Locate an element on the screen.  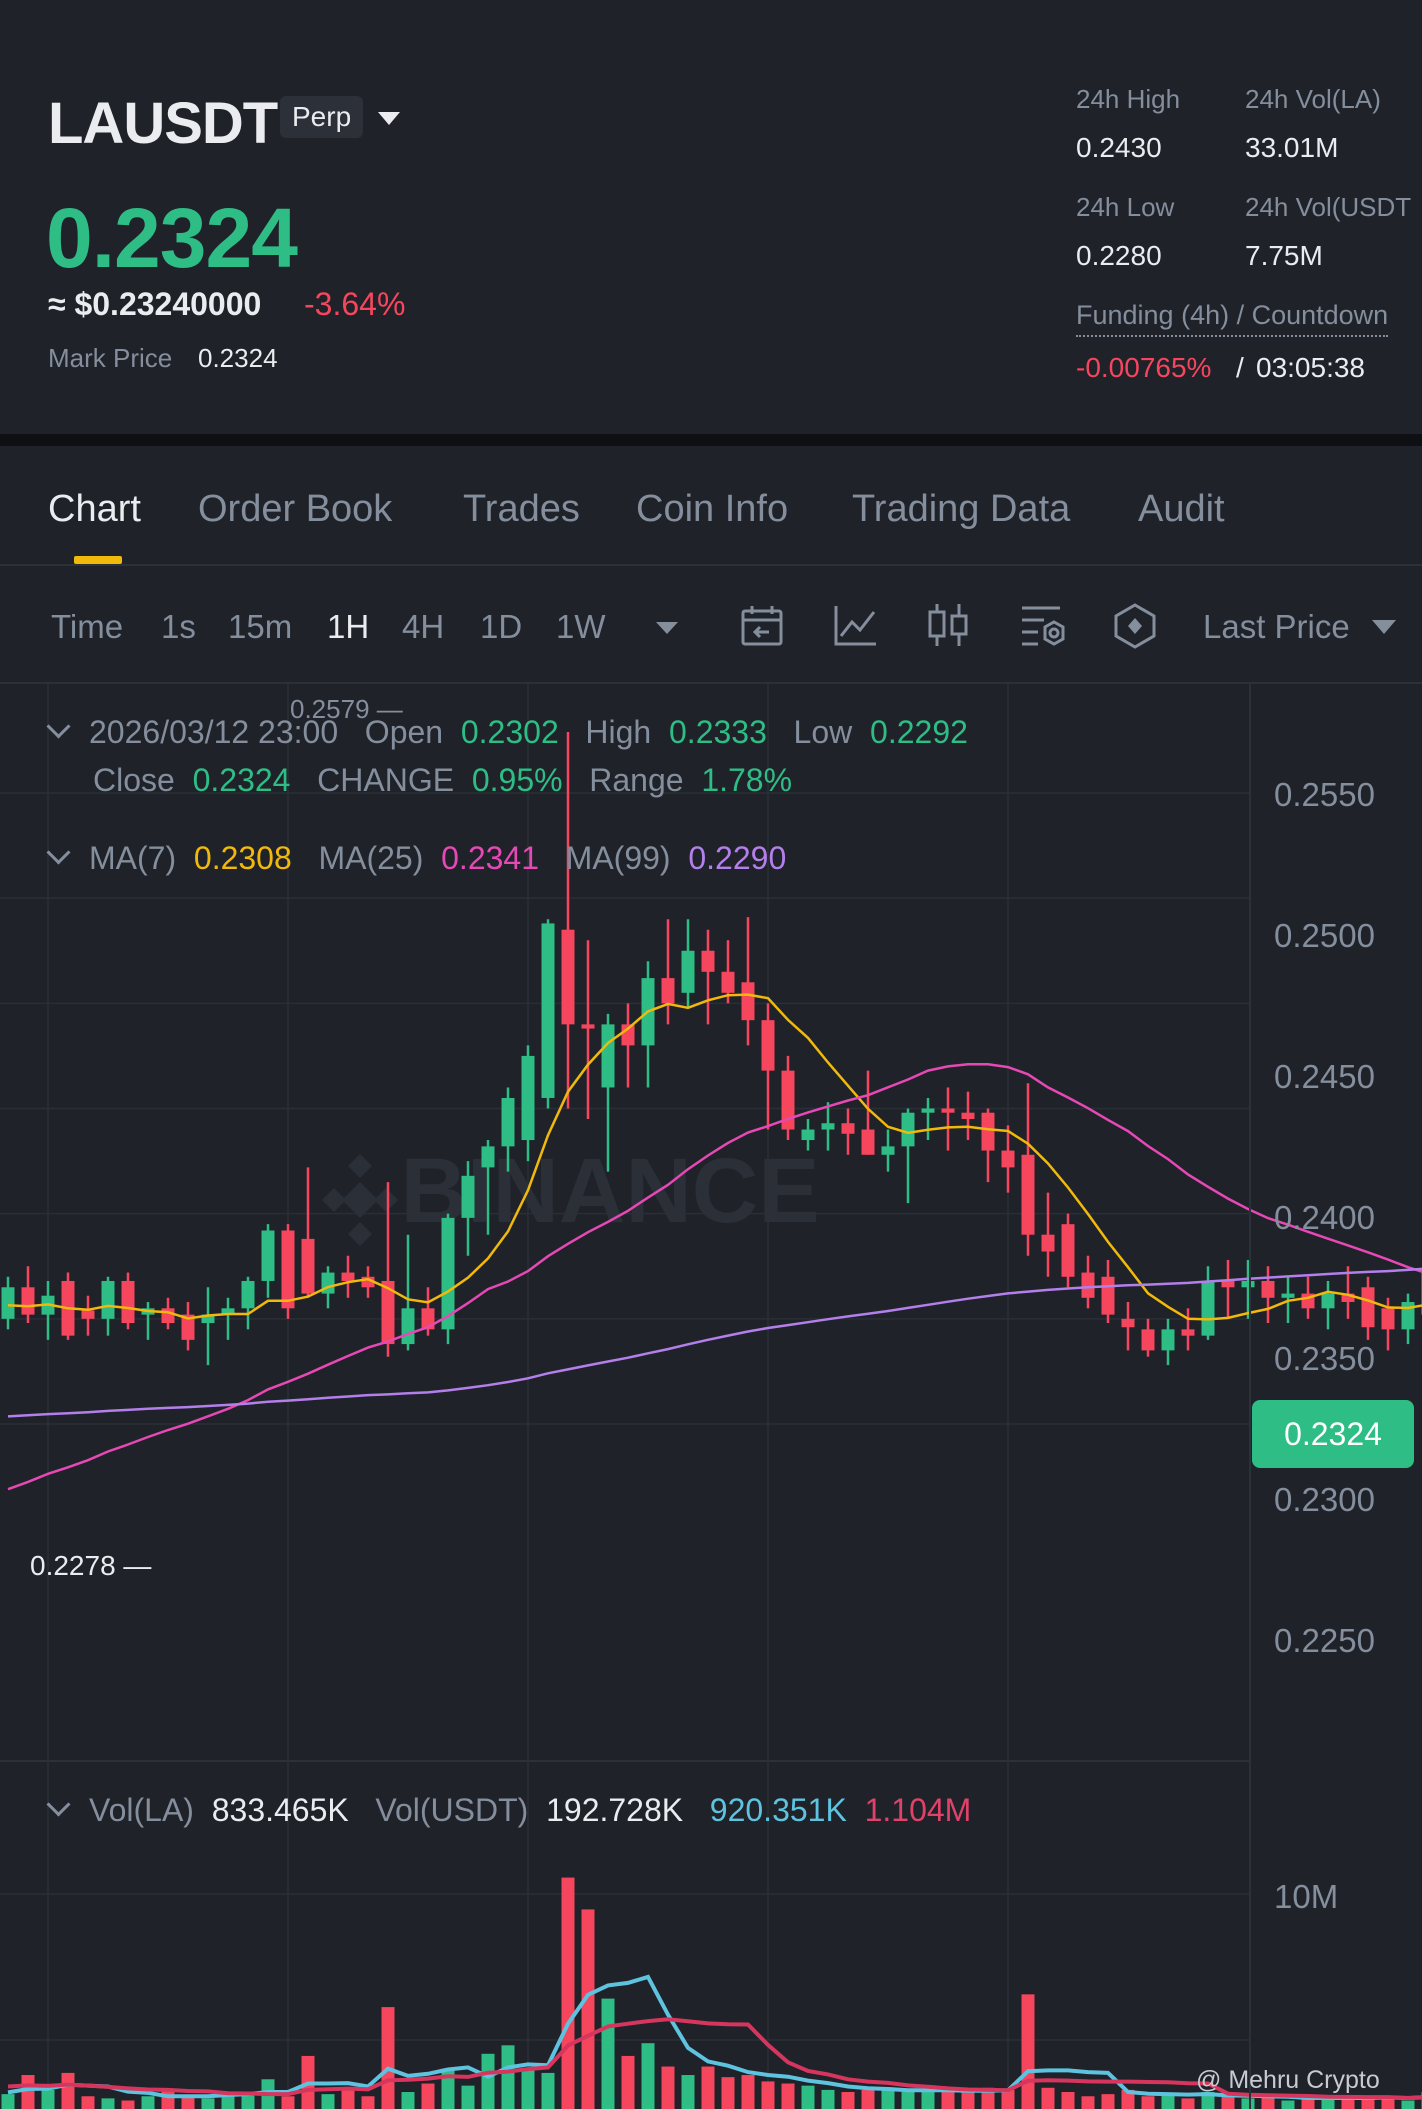
calendar-icon is located at coordinates (762, 626).